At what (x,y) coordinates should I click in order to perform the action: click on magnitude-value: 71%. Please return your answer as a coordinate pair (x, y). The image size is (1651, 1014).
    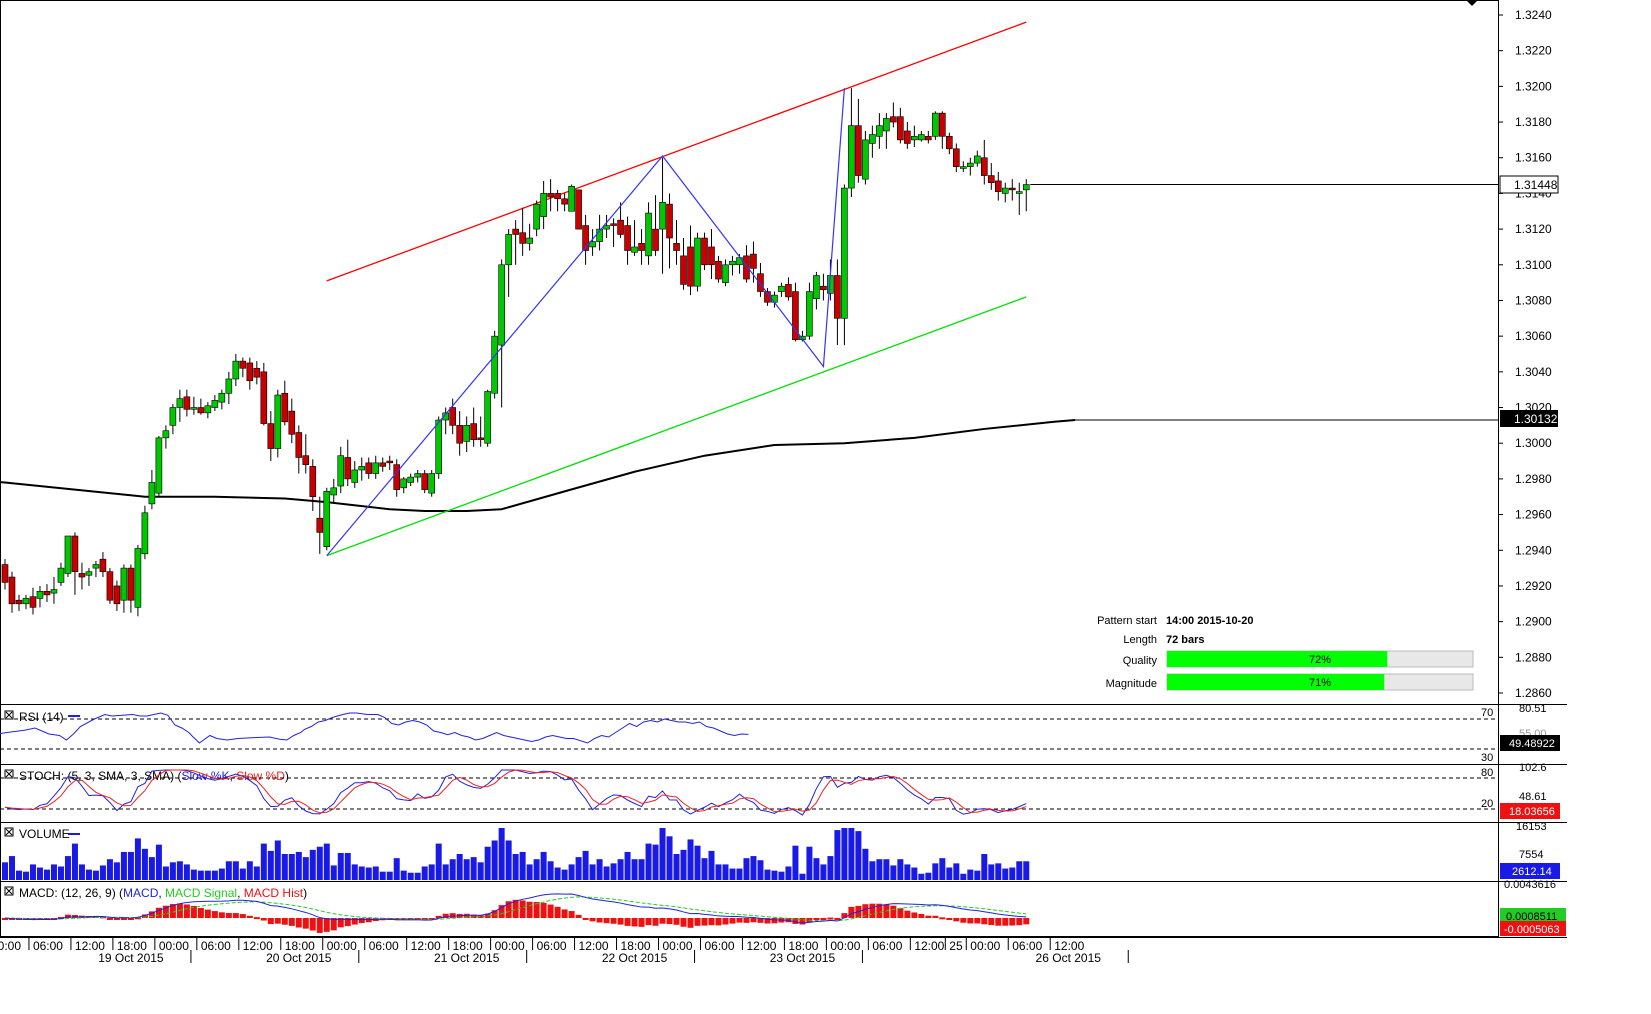
    Looking at the image, I should click on (1320, 683).